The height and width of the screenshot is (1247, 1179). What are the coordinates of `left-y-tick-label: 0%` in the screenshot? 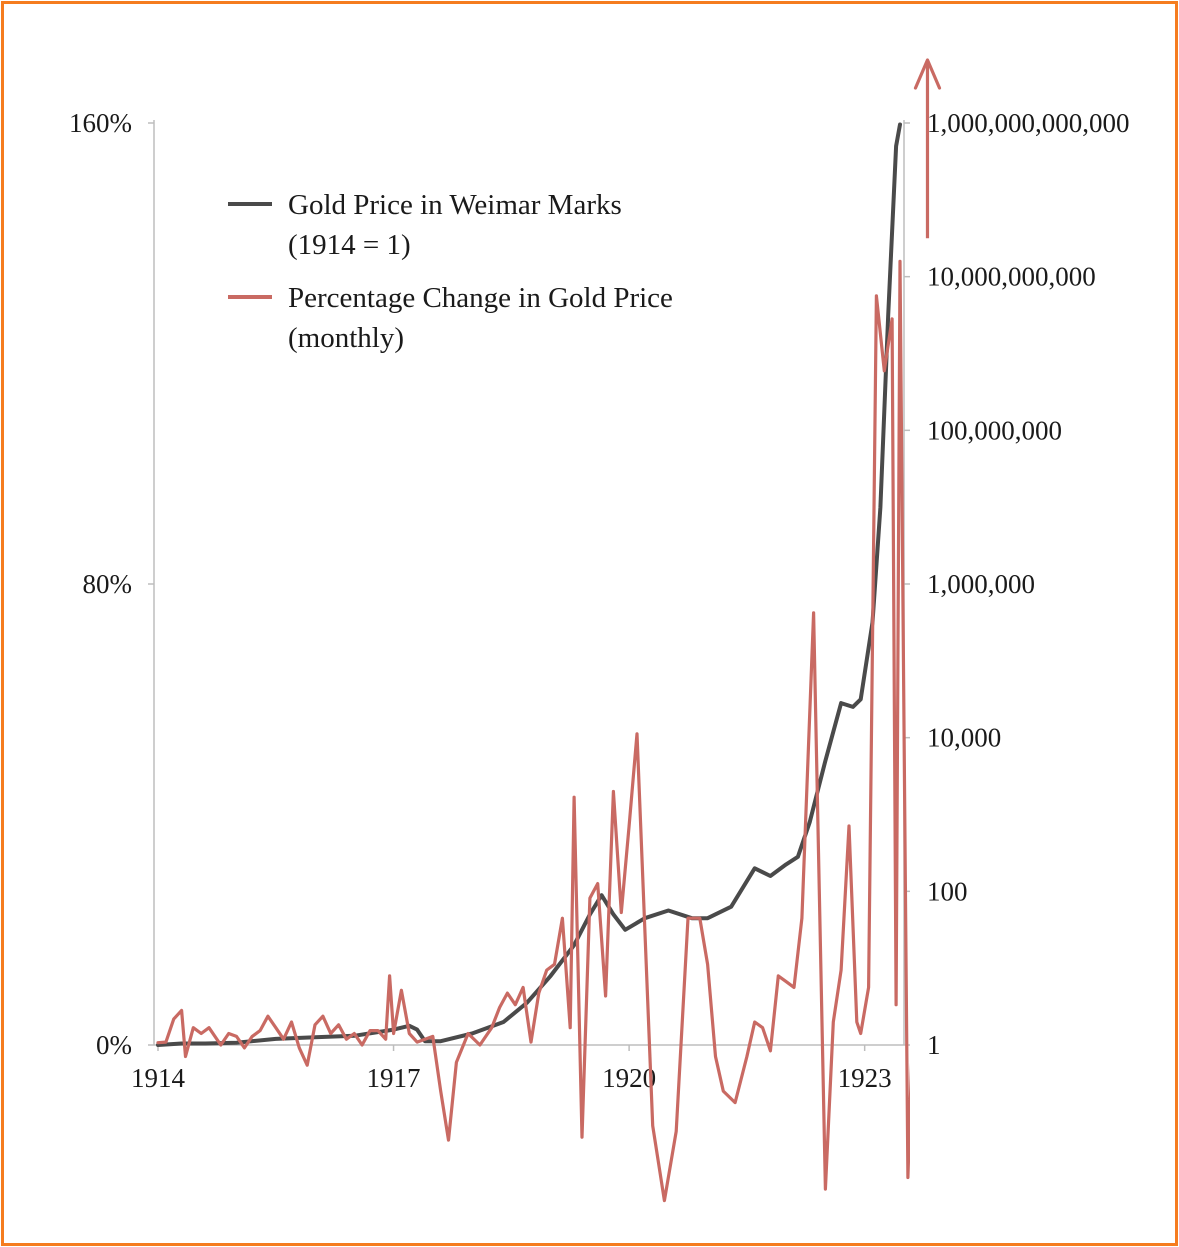 It's located at (114, 1045).